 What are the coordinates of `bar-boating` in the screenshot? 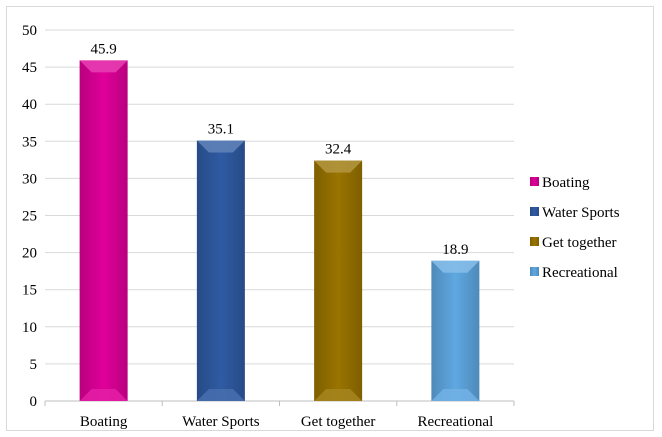 It's located at (103, 231).